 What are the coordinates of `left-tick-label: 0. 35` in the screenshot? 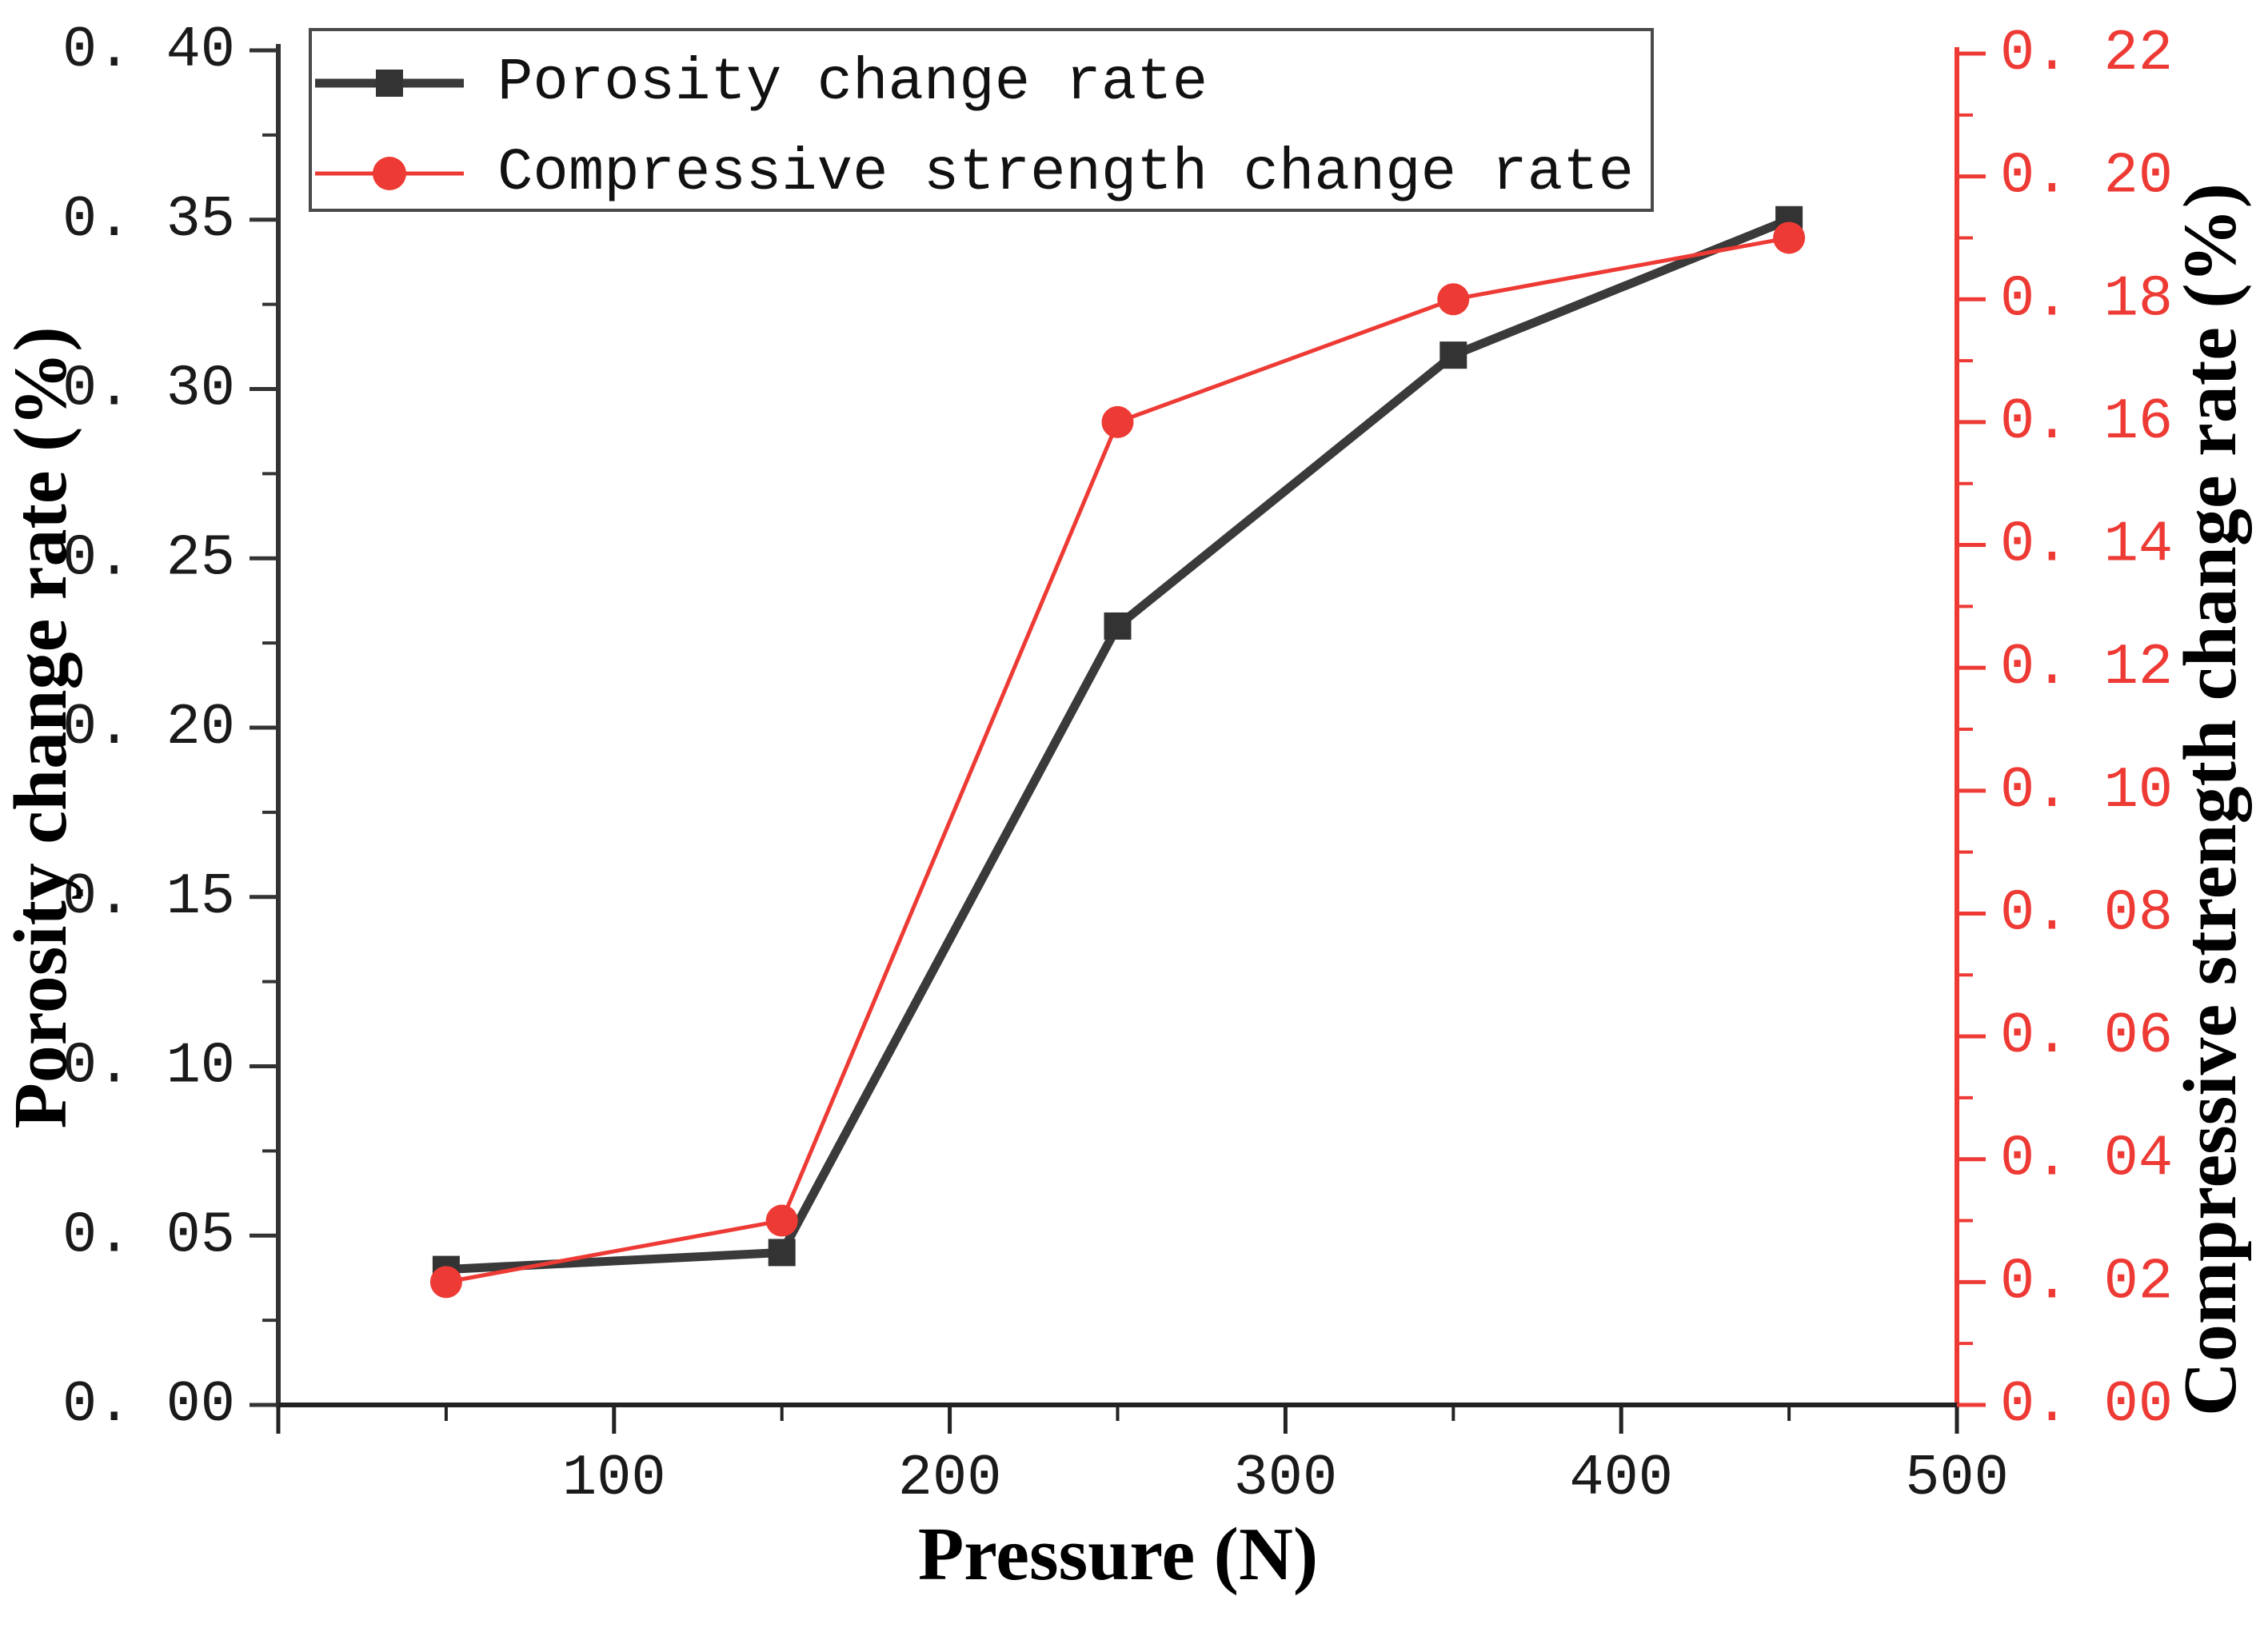 It's located at (148, 220).